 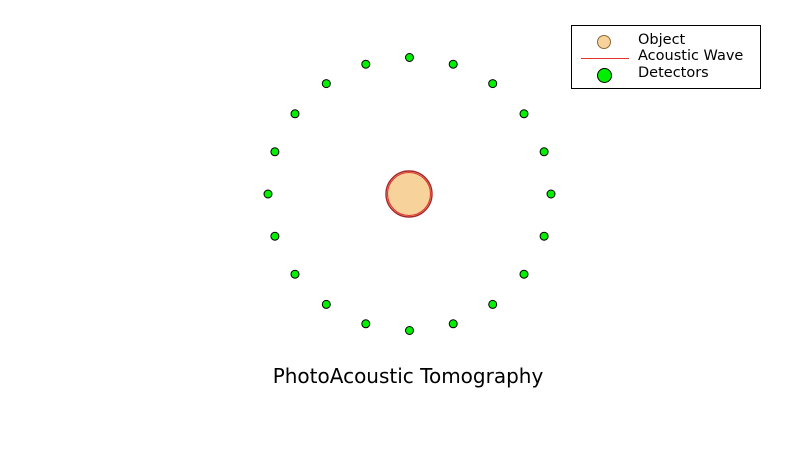 I want to click on detector-marker-icon, so click(x=604, y=75).